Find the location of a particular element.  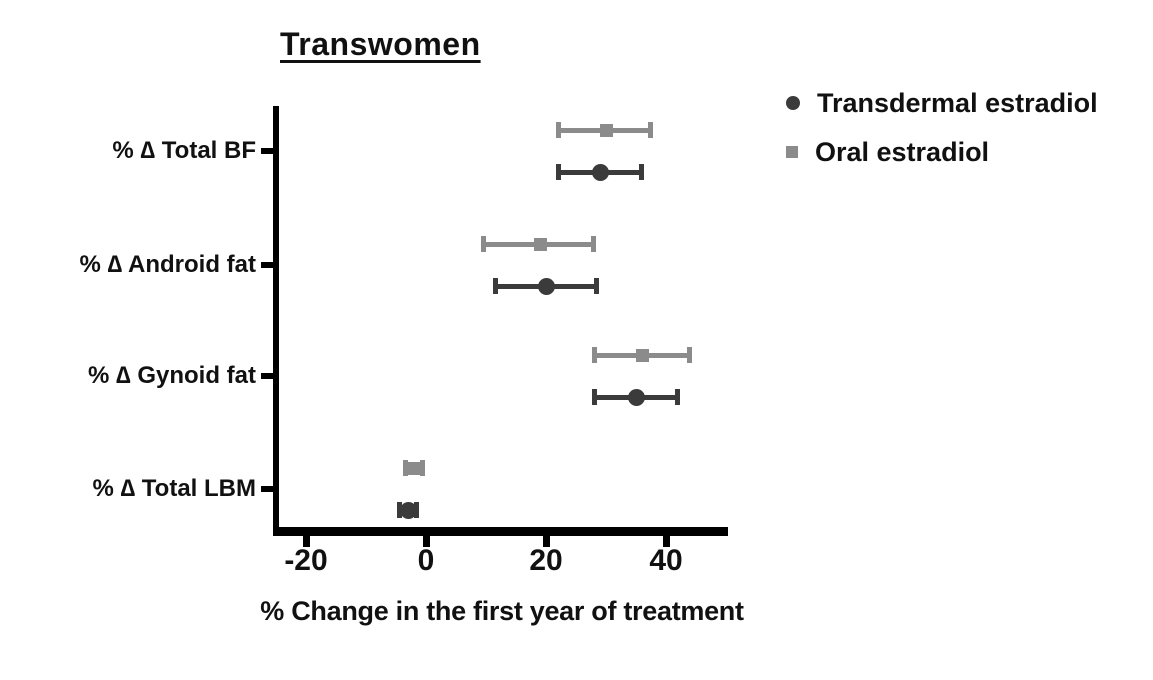

legend: Transdermal estradiol Oral estradiol is located at coordinates (942, 136).